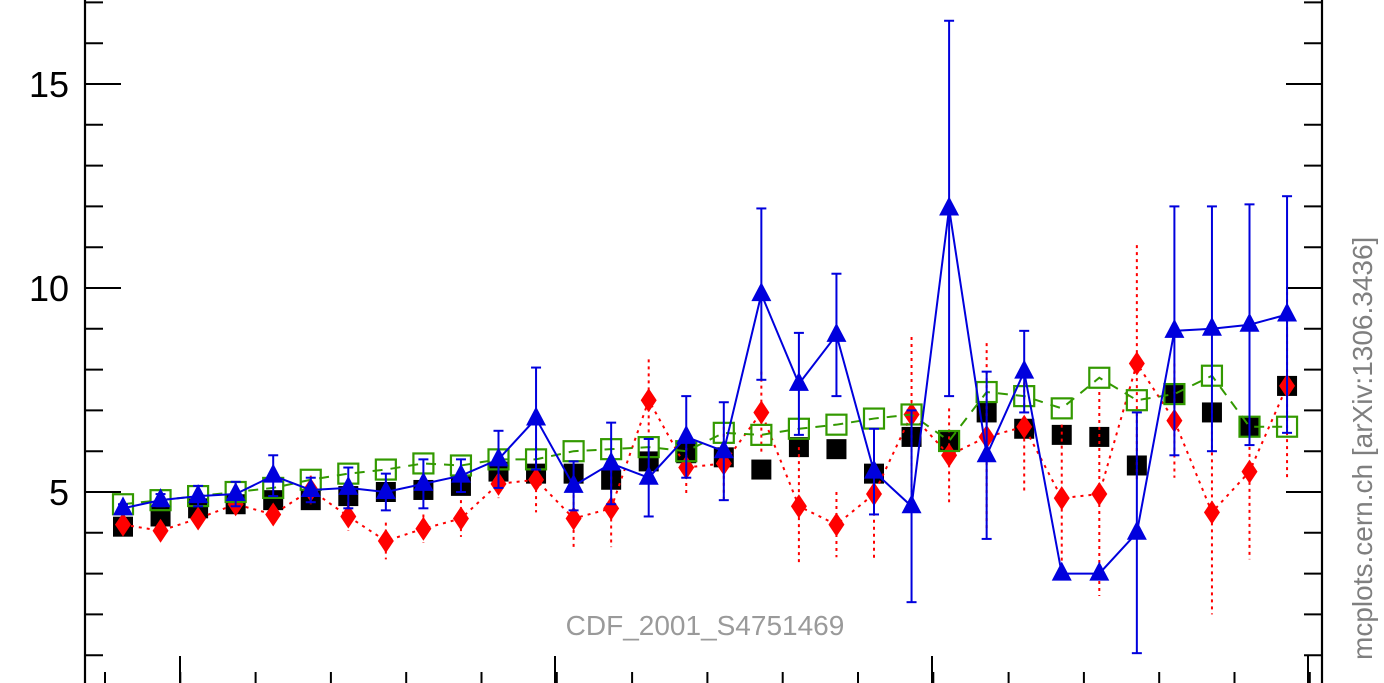 The image size is (1384, 683). What do you see at coordinates (1362, 448) in the screenshot?
I see `source-label: mcplots.cern.ch [arXiv:1306.3436]` at bounding box center [1362, 448].